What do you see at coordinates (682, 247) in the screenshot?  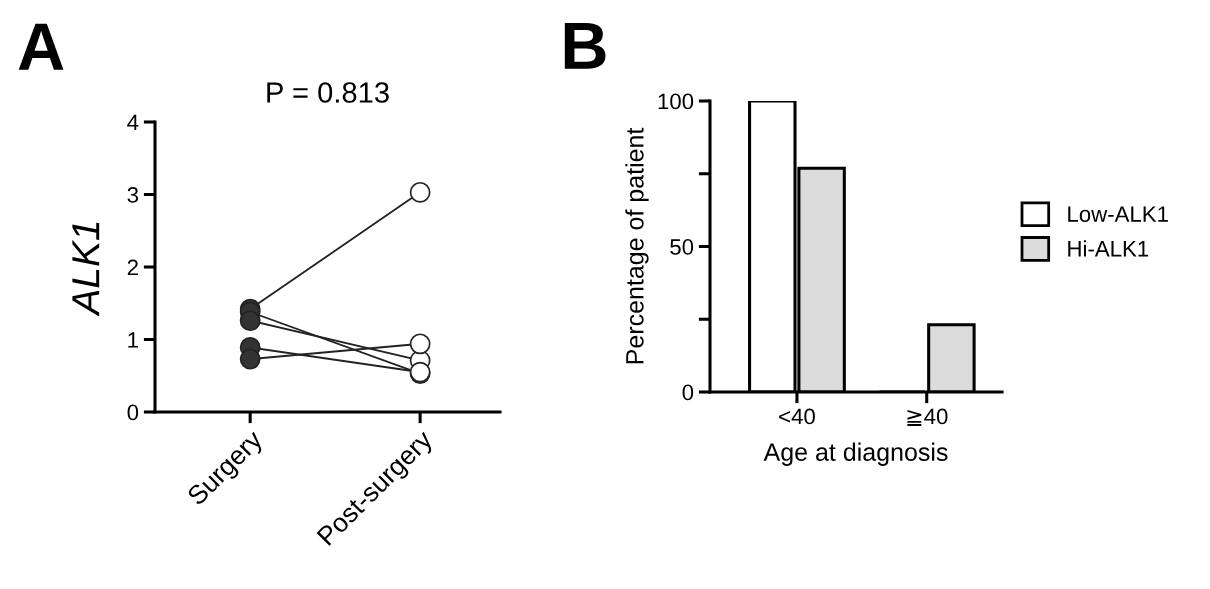 I see `y-tick-label: 50` at bounding box center [682, 247].